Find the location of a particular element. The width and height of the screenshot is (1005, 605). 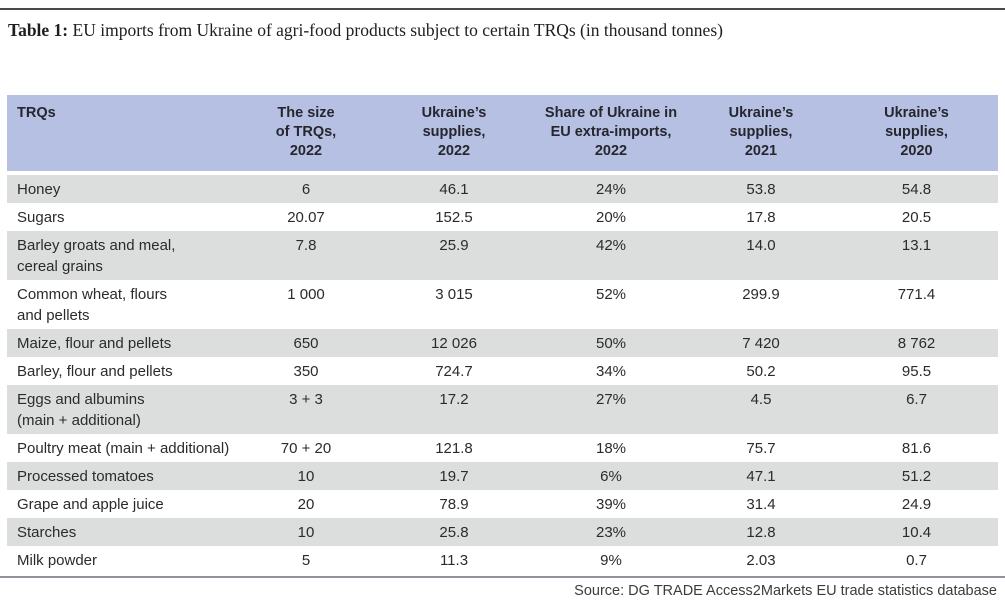

bottom-divider is located at coordinates (502, 577).